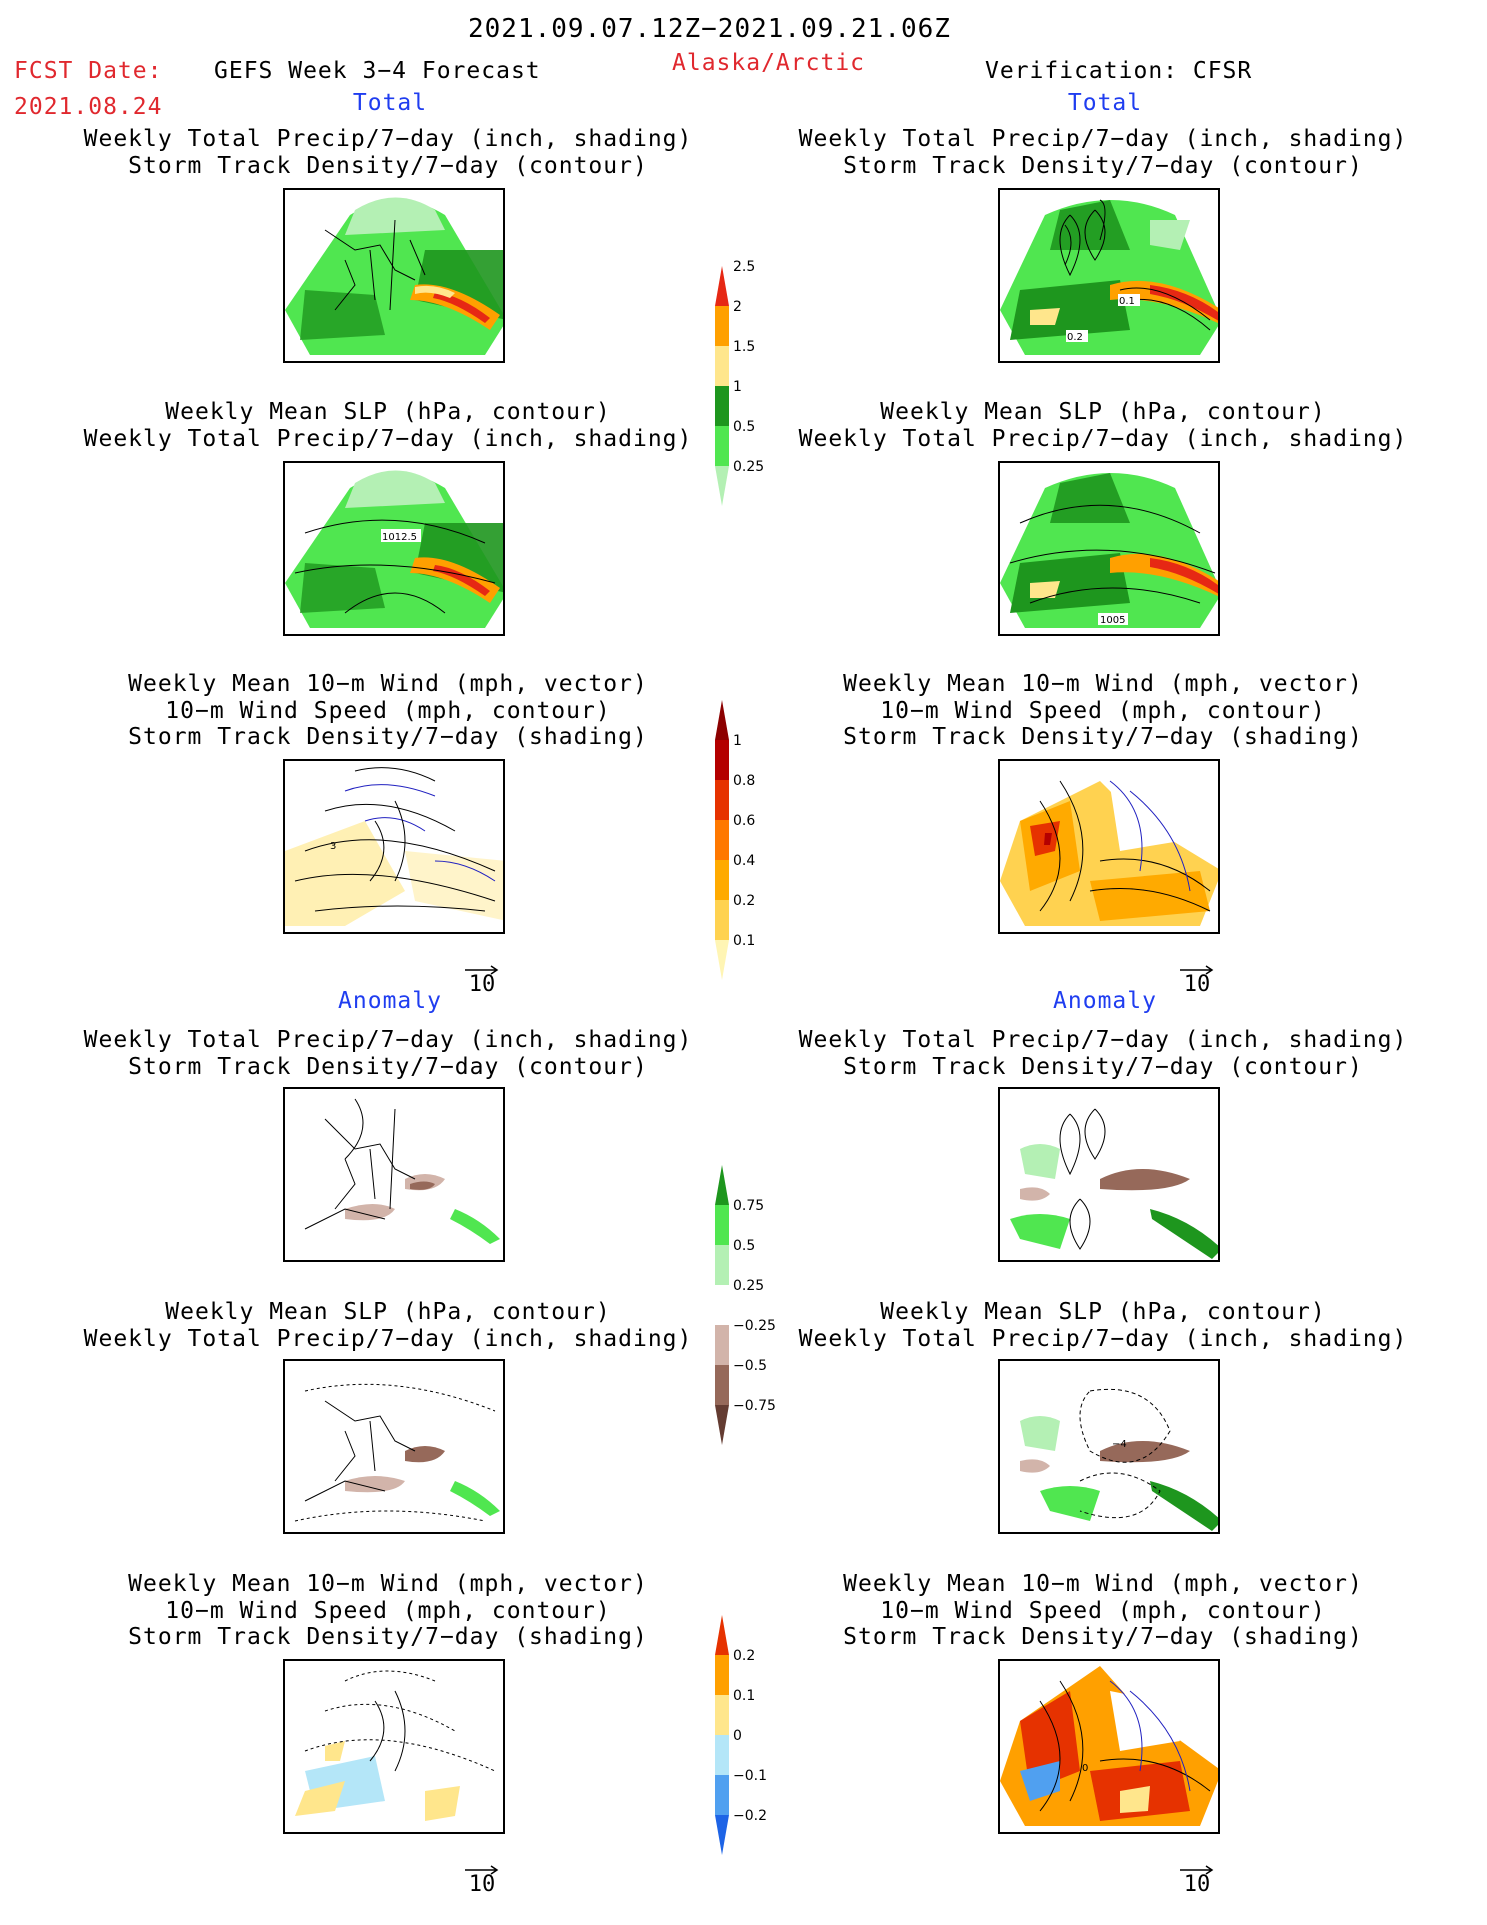  Describe the element at coordinates (1085, 1768) in the screenshot. I see `anomaly-wind-label: 0` at that location.